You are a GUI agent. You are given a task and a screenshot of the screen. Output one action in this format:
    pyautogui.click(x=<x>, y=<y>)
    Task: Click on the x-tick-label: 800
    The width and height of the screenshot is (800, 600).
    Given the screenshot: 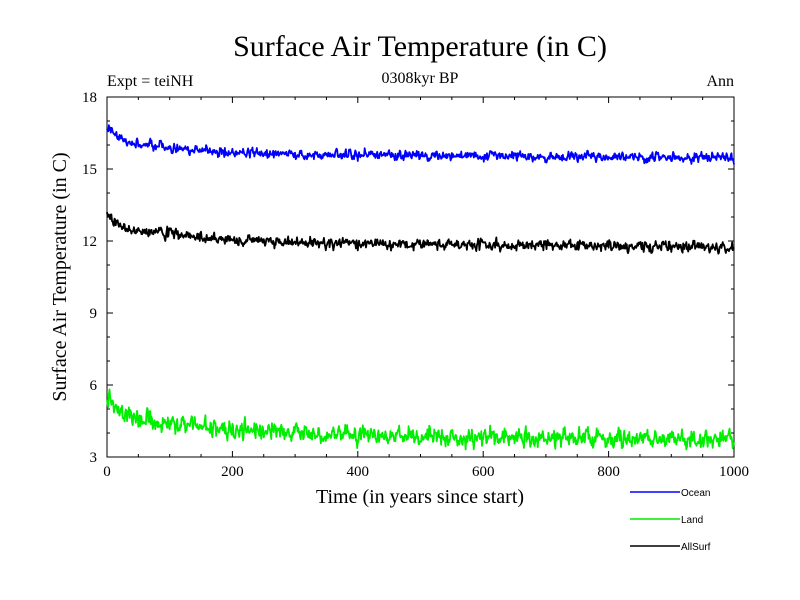 What is the action you would take?
    pyautogui.click(x=608, y=472)
    